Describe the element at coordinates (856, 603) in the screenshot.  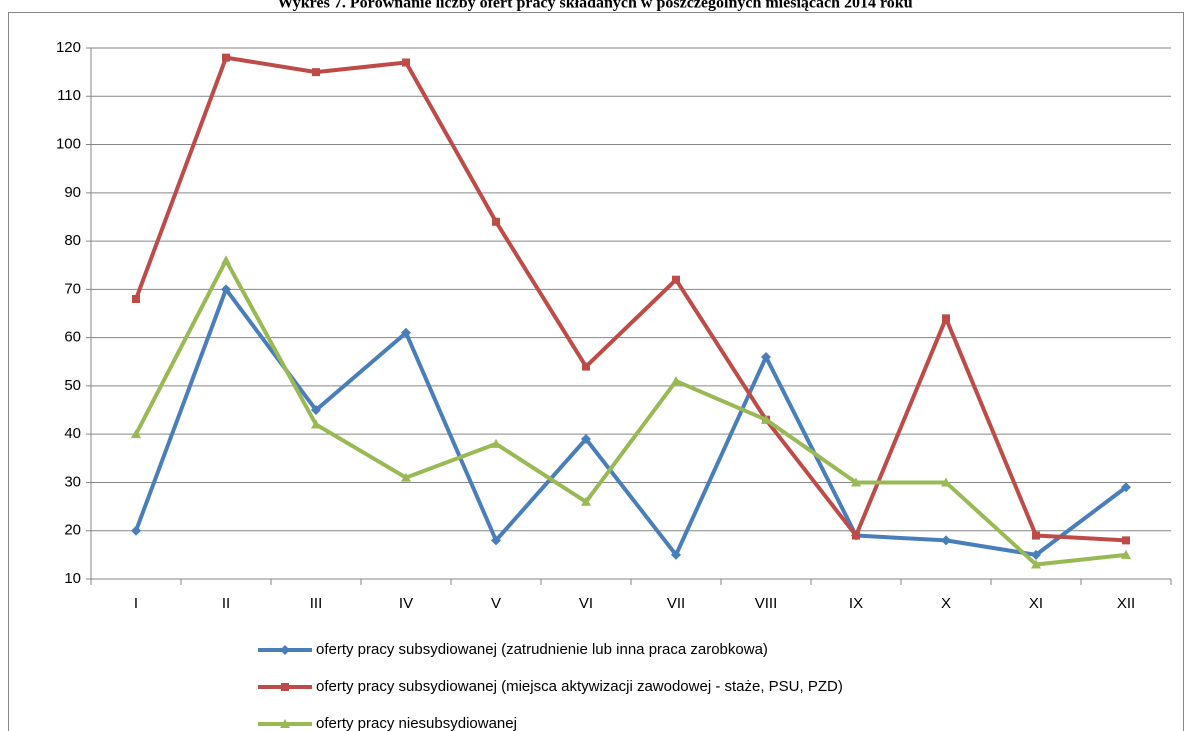
I see `x-tick-label: IX` at that location.